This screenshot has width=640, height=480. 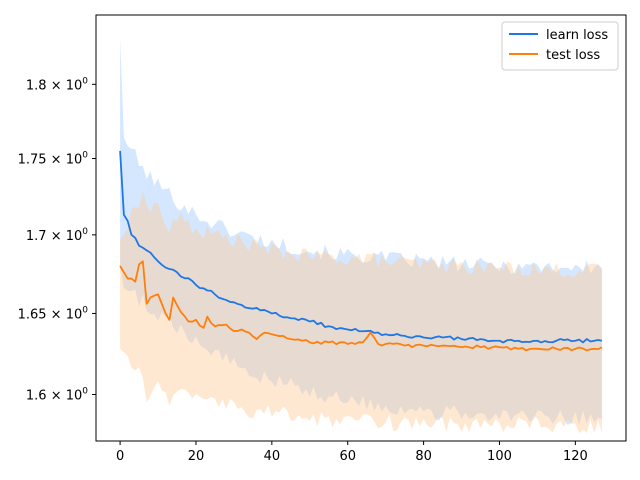 What do you see at coordinates (347, 456) in the screenshot?
I see `x-tick-label: 60` at bounding box center [347, 456].